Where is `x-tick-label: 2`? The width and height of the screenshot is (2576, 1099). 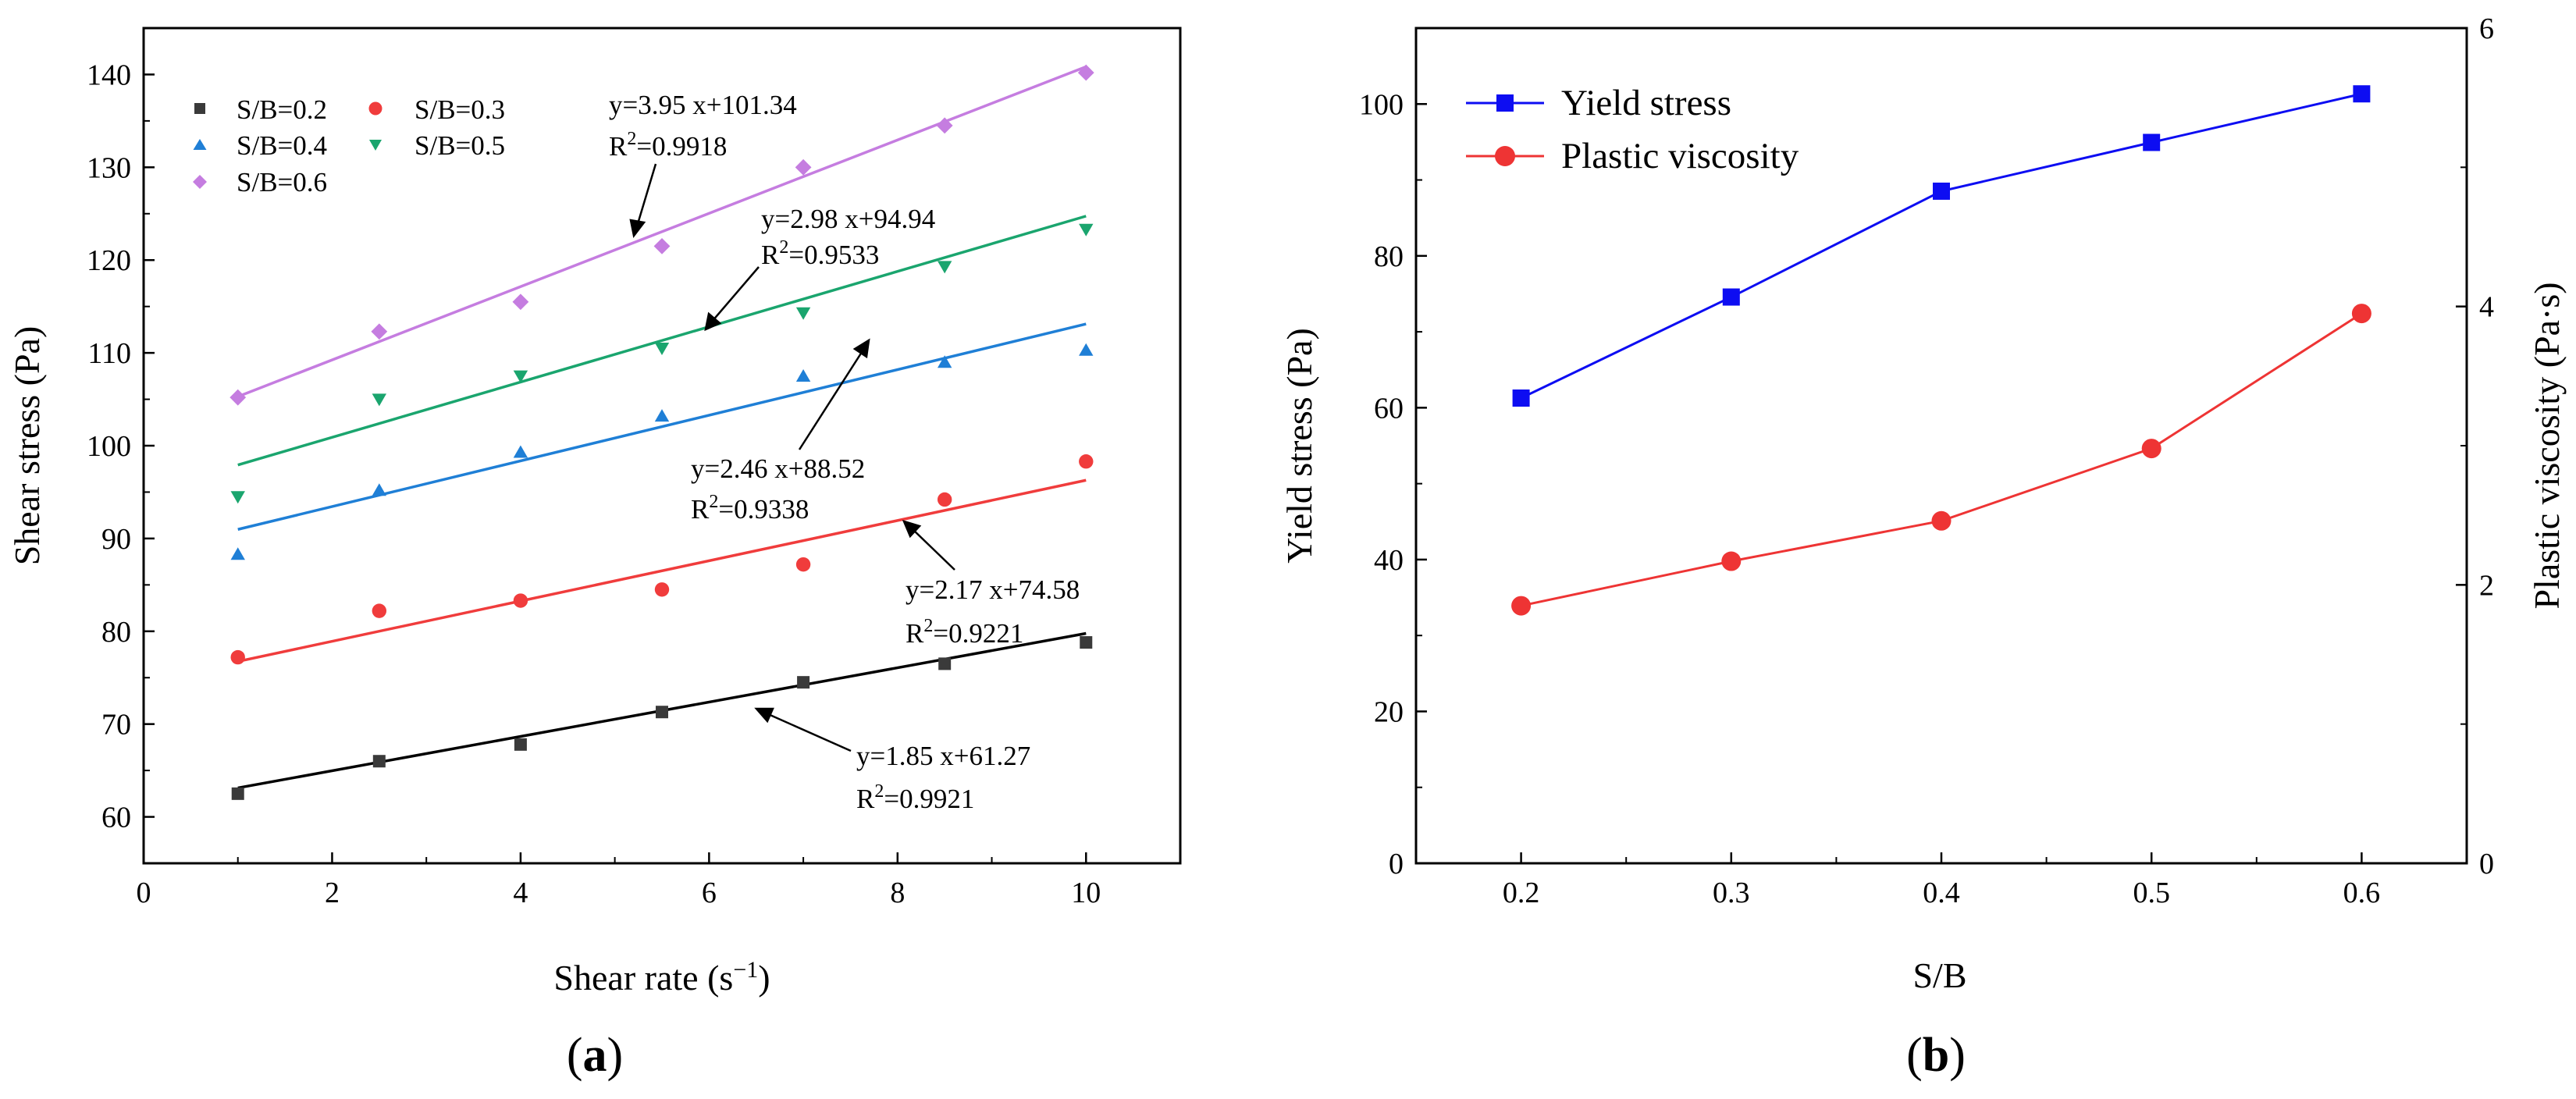 x-tick-label: 2 is located at coordinates (332, 893).